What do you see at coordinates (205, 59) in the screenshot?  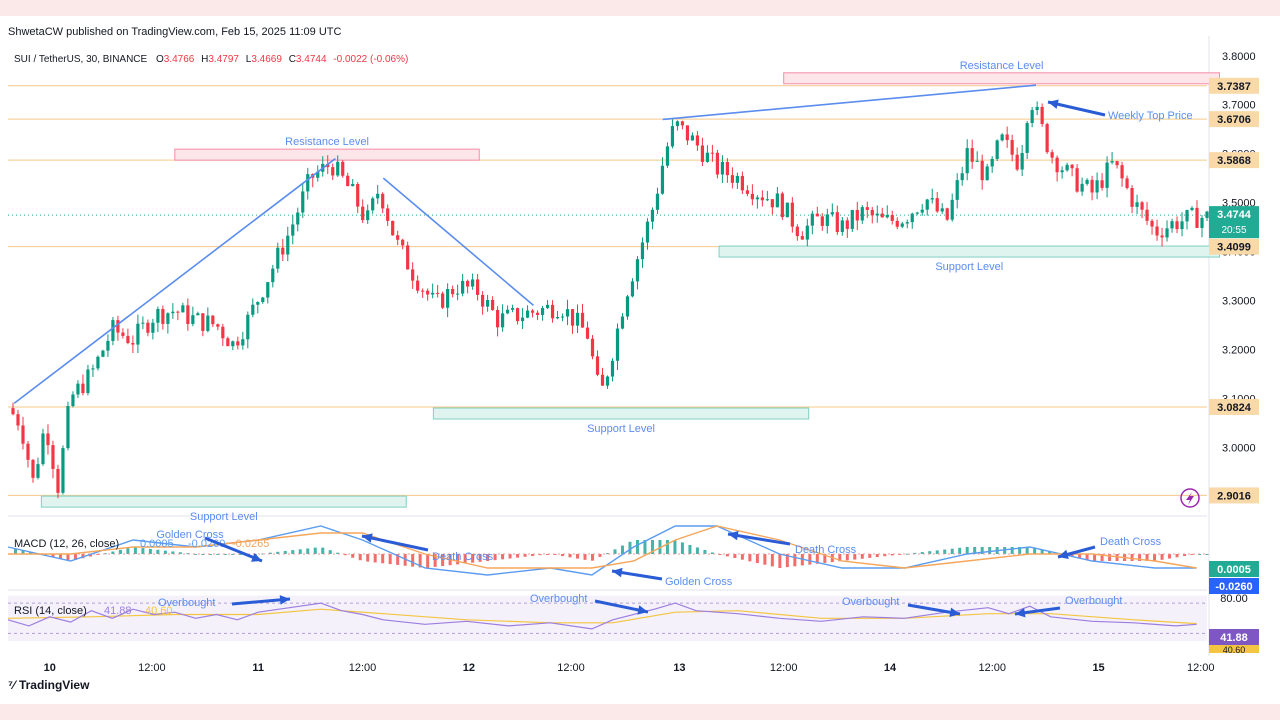 I see `high-key: H` at bounding box center [205, 59].